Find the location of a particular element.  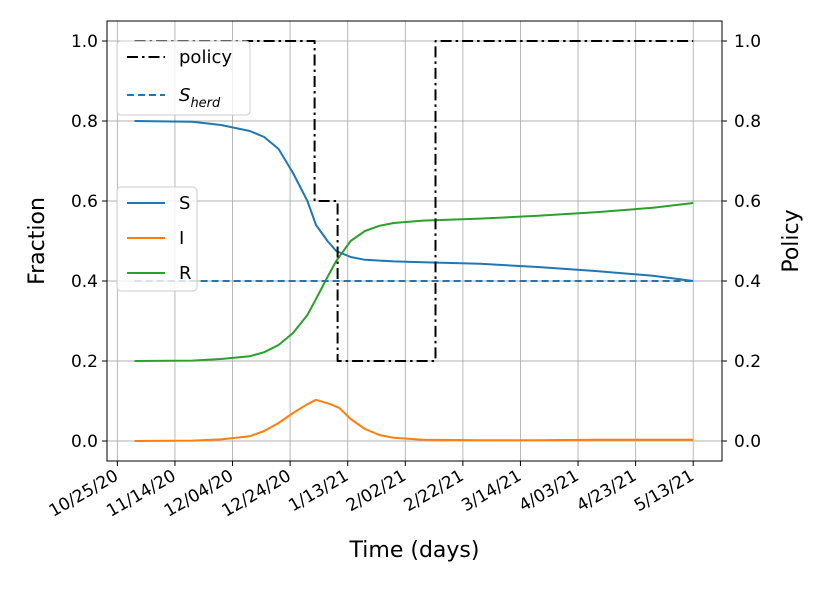

y-tick-label: 1.0 is located at coordinates (84, 42).